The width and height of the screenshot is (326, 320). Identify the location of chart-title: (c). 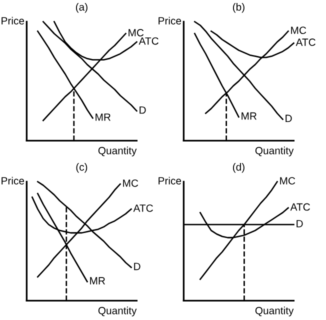
(82, 168).